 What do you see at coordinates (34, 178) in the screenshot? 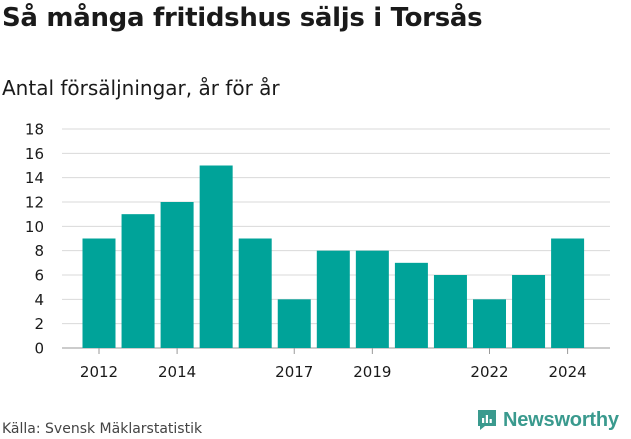
I see `y-tick-label: 14` at bounding box center [34, 178].